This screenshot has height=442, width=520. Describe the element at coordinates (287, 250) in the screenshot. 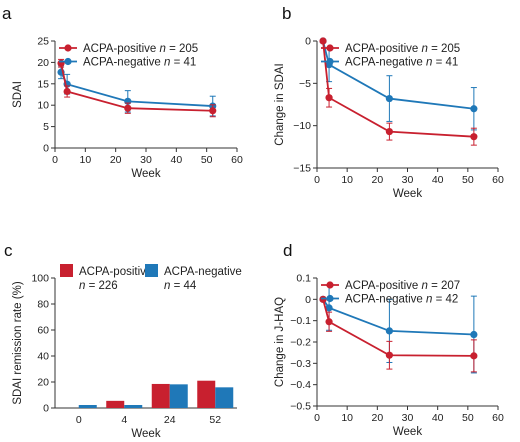

I see `panel-label: d` at that location.